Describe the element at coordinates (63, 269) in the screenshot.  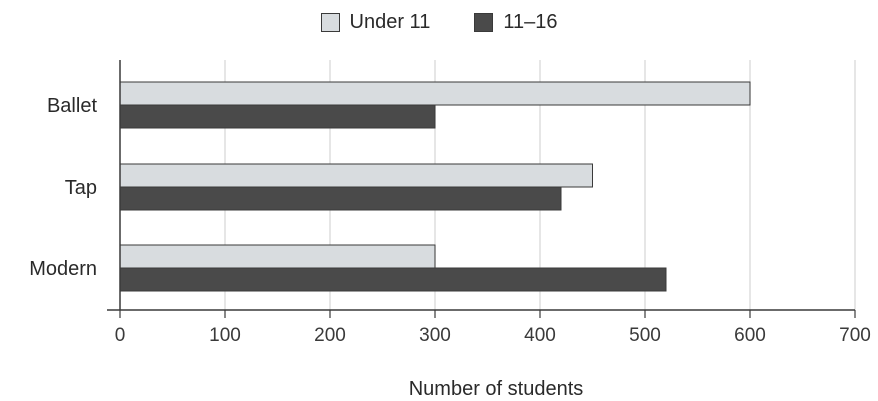
I see `category-label-modern: Modern` at that location.